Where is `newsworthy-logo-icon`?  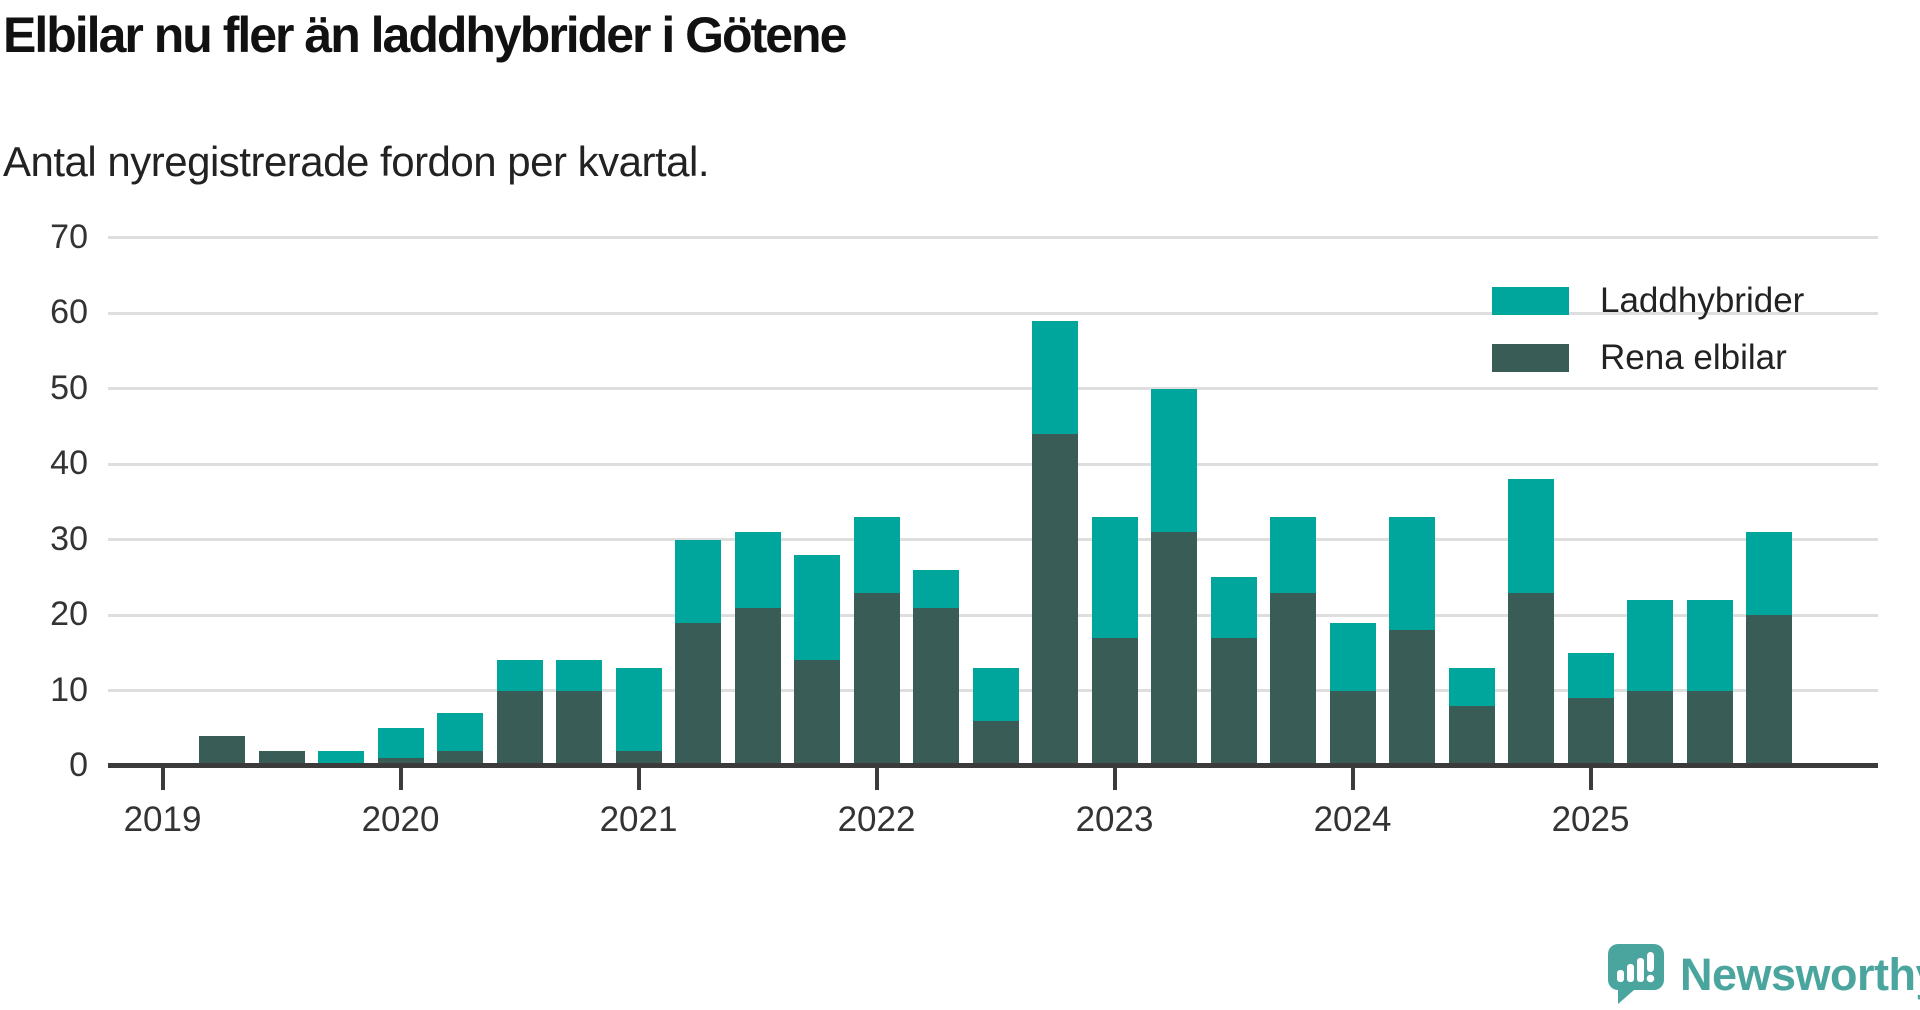
newsworthy-logo-icon is located at coordinates (1636, 974).